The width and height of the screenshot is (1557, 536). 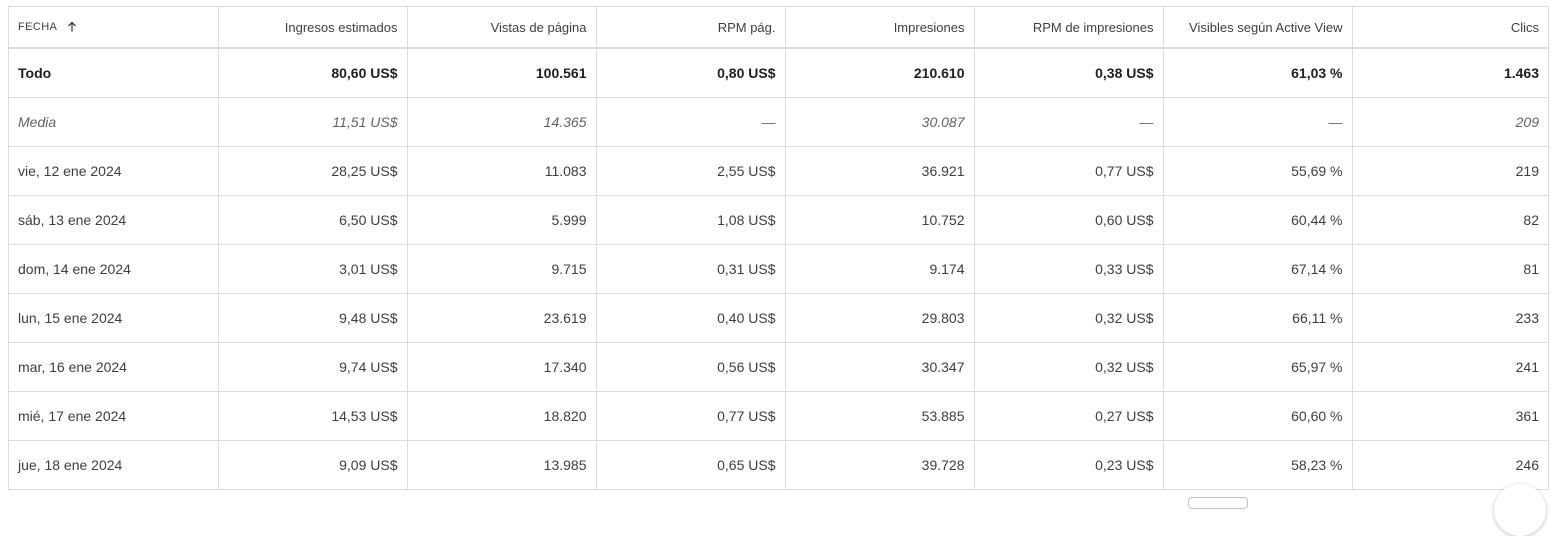 I want to click on average-row: Media 11,51 US$ 14.365 — 30.087 — — 209, so click(x=778, y=122).